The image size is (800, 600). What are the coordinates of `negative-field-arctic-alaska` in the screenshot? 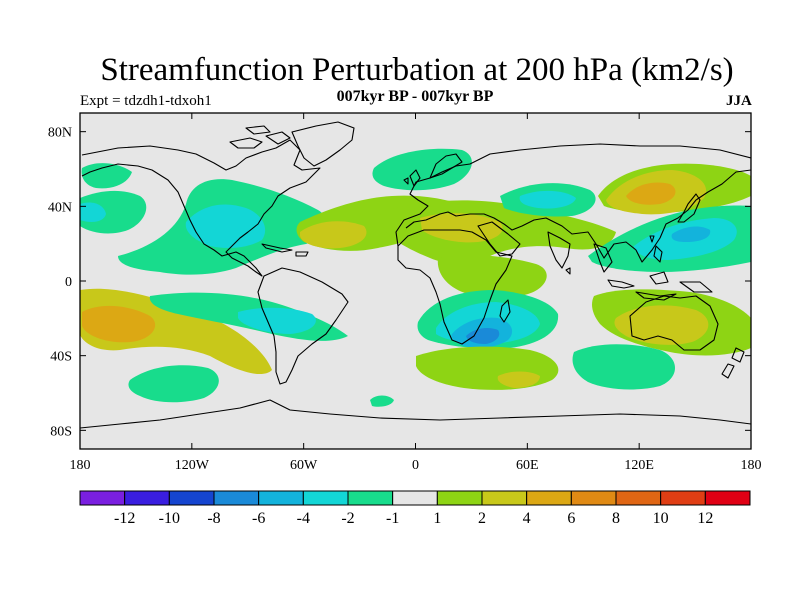 It's located at (106, 176).